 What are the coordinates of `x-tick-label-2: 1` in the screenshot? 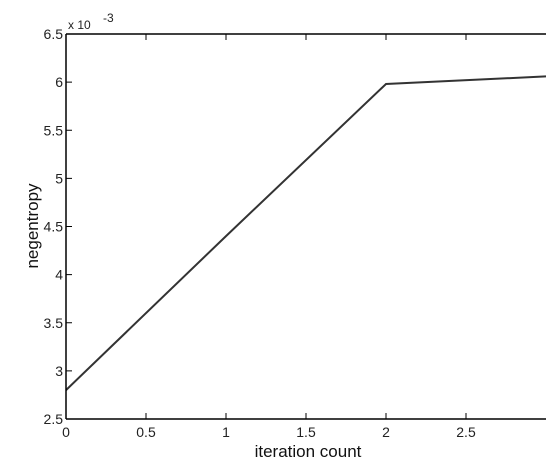 It's located at (226, 432).